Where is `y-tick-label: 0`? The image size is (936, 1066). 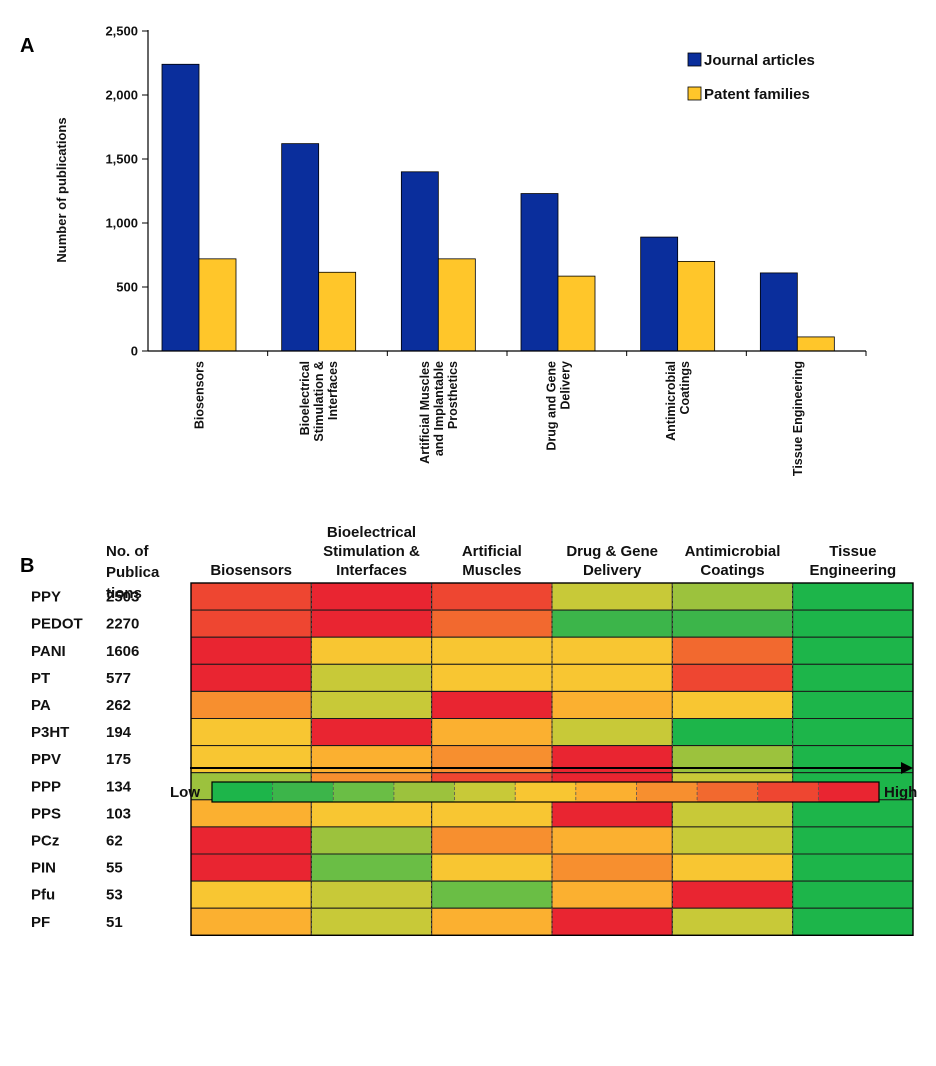
y-tick-label: 0 is located at coordinates (134, 351).